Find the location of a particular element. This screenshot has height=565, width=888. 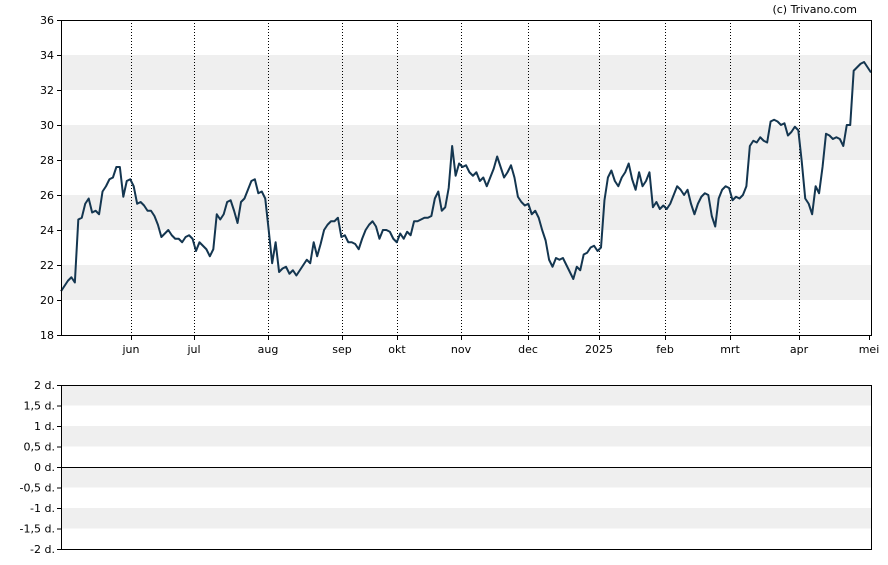

x-tick-label: dec is located at coordinates (528, 349).